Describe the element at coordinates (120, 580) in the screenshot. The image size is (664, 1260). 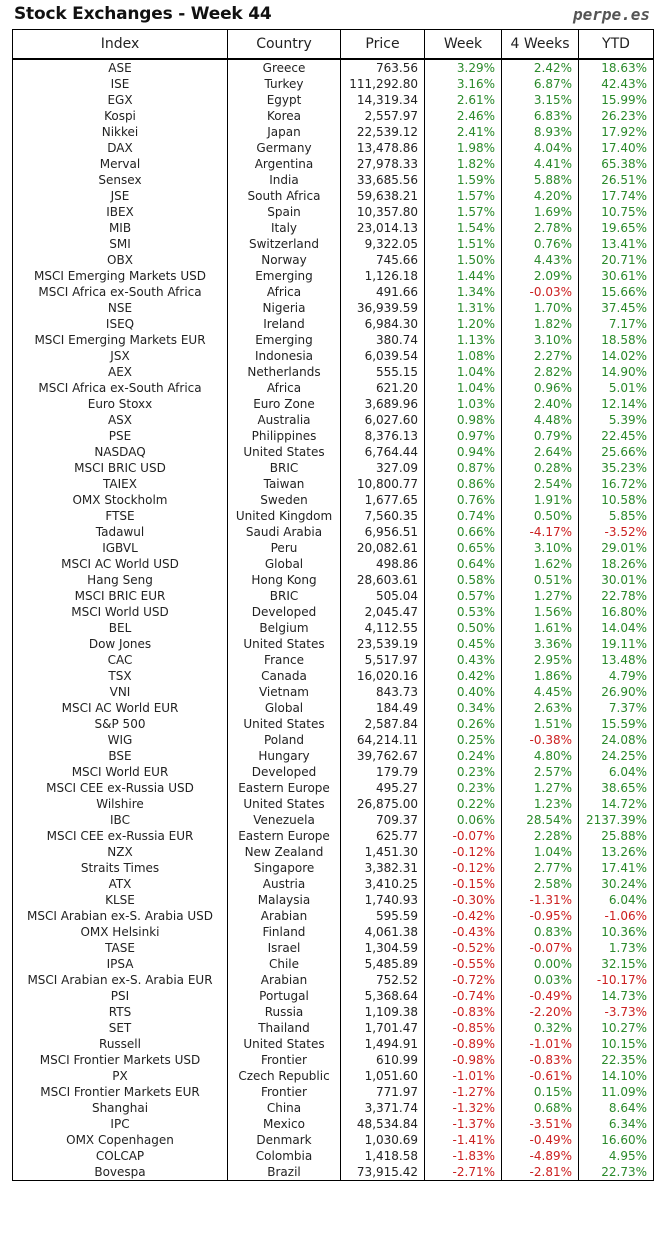
I see `index-cell: Hang Seng` at that location.